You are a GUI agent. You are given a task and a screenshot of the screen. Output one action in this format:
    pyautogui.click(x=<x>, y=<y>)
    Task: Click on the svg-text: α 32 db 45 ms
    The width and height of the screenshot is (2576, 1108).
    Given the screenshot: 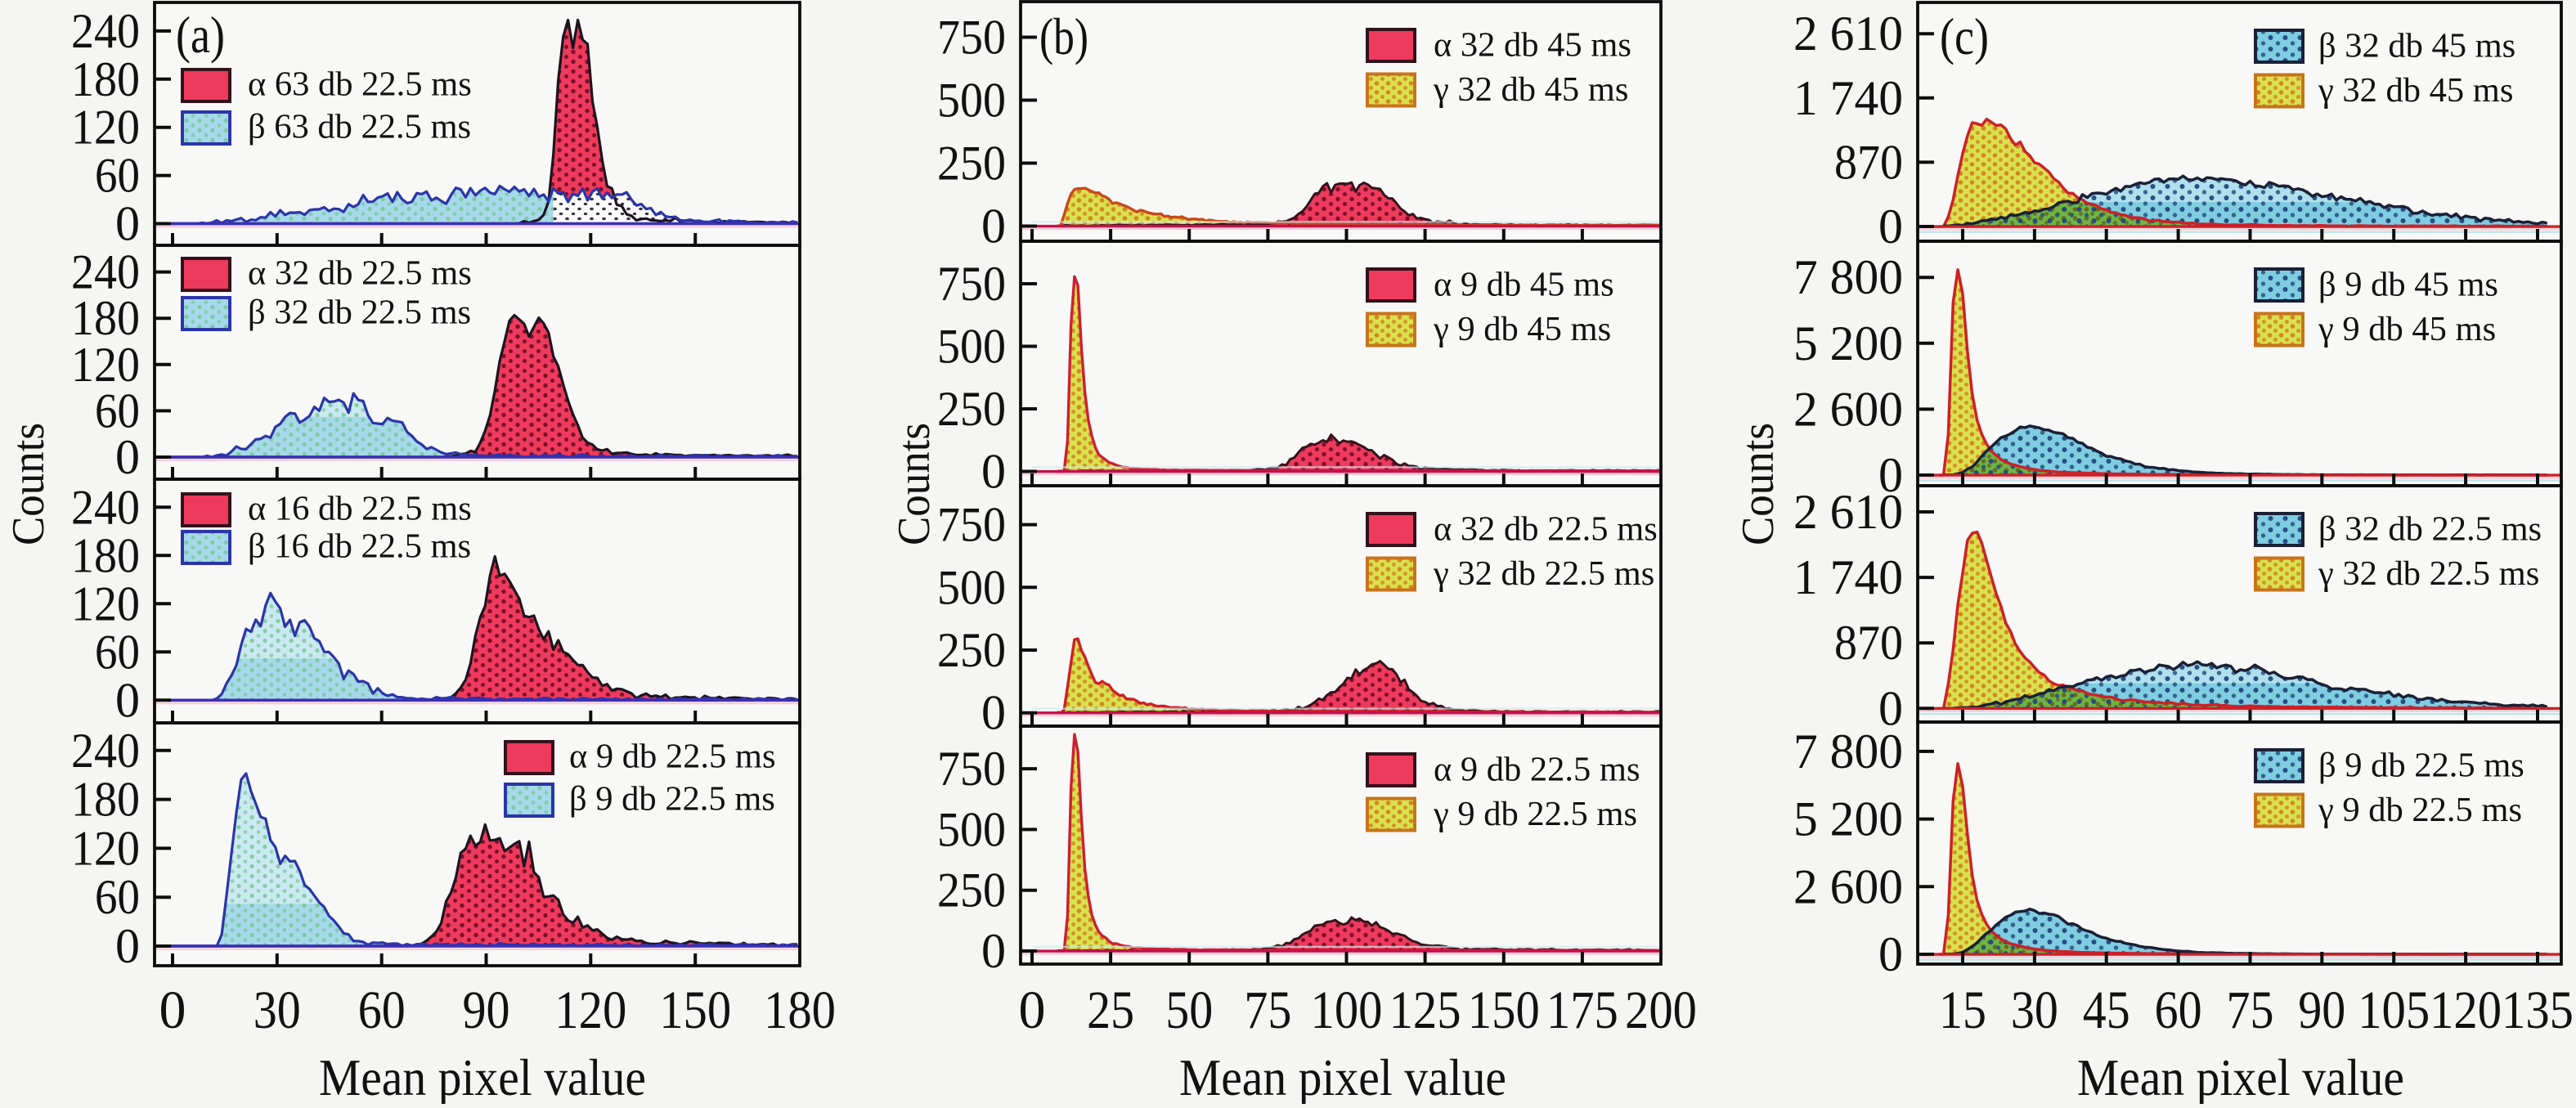 What is the action you would take?
    pyautogui.click(x=1532, y=45)
    